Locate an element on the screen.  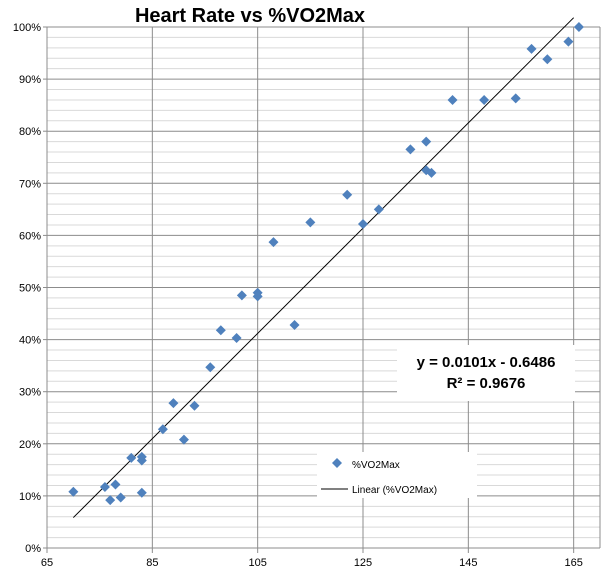
x-tick-label: 65 is located at coordinates (47, 563).